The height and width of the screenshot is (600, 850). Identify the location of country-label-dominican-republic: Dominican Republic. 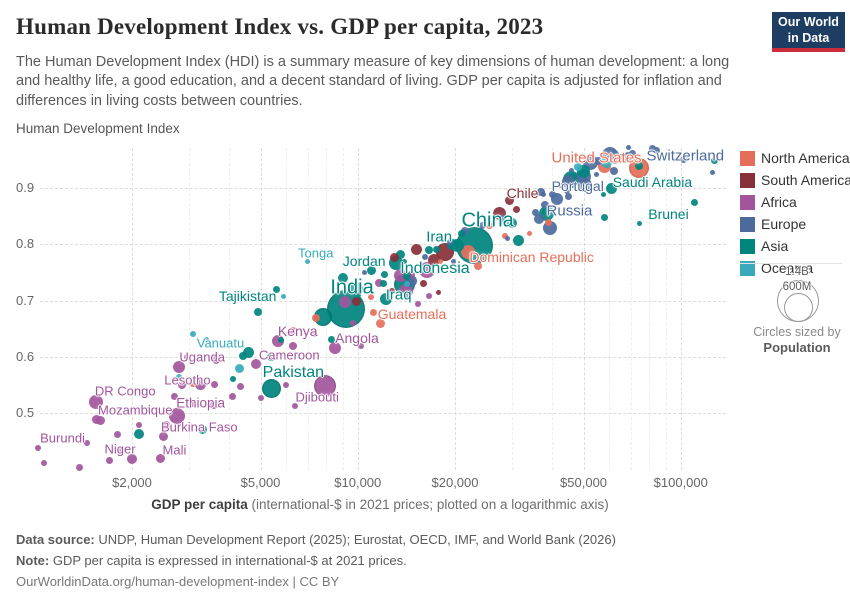
(531, 257).